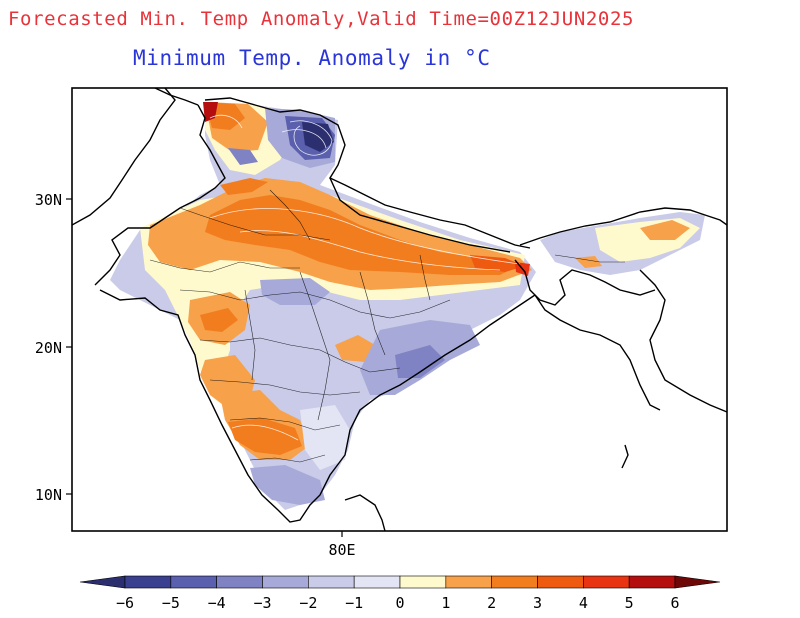  What do you see at coordinates (295, 291) in the screenshot?
I see `anomaly-region-central-cool` at bounding box center [295, 291].